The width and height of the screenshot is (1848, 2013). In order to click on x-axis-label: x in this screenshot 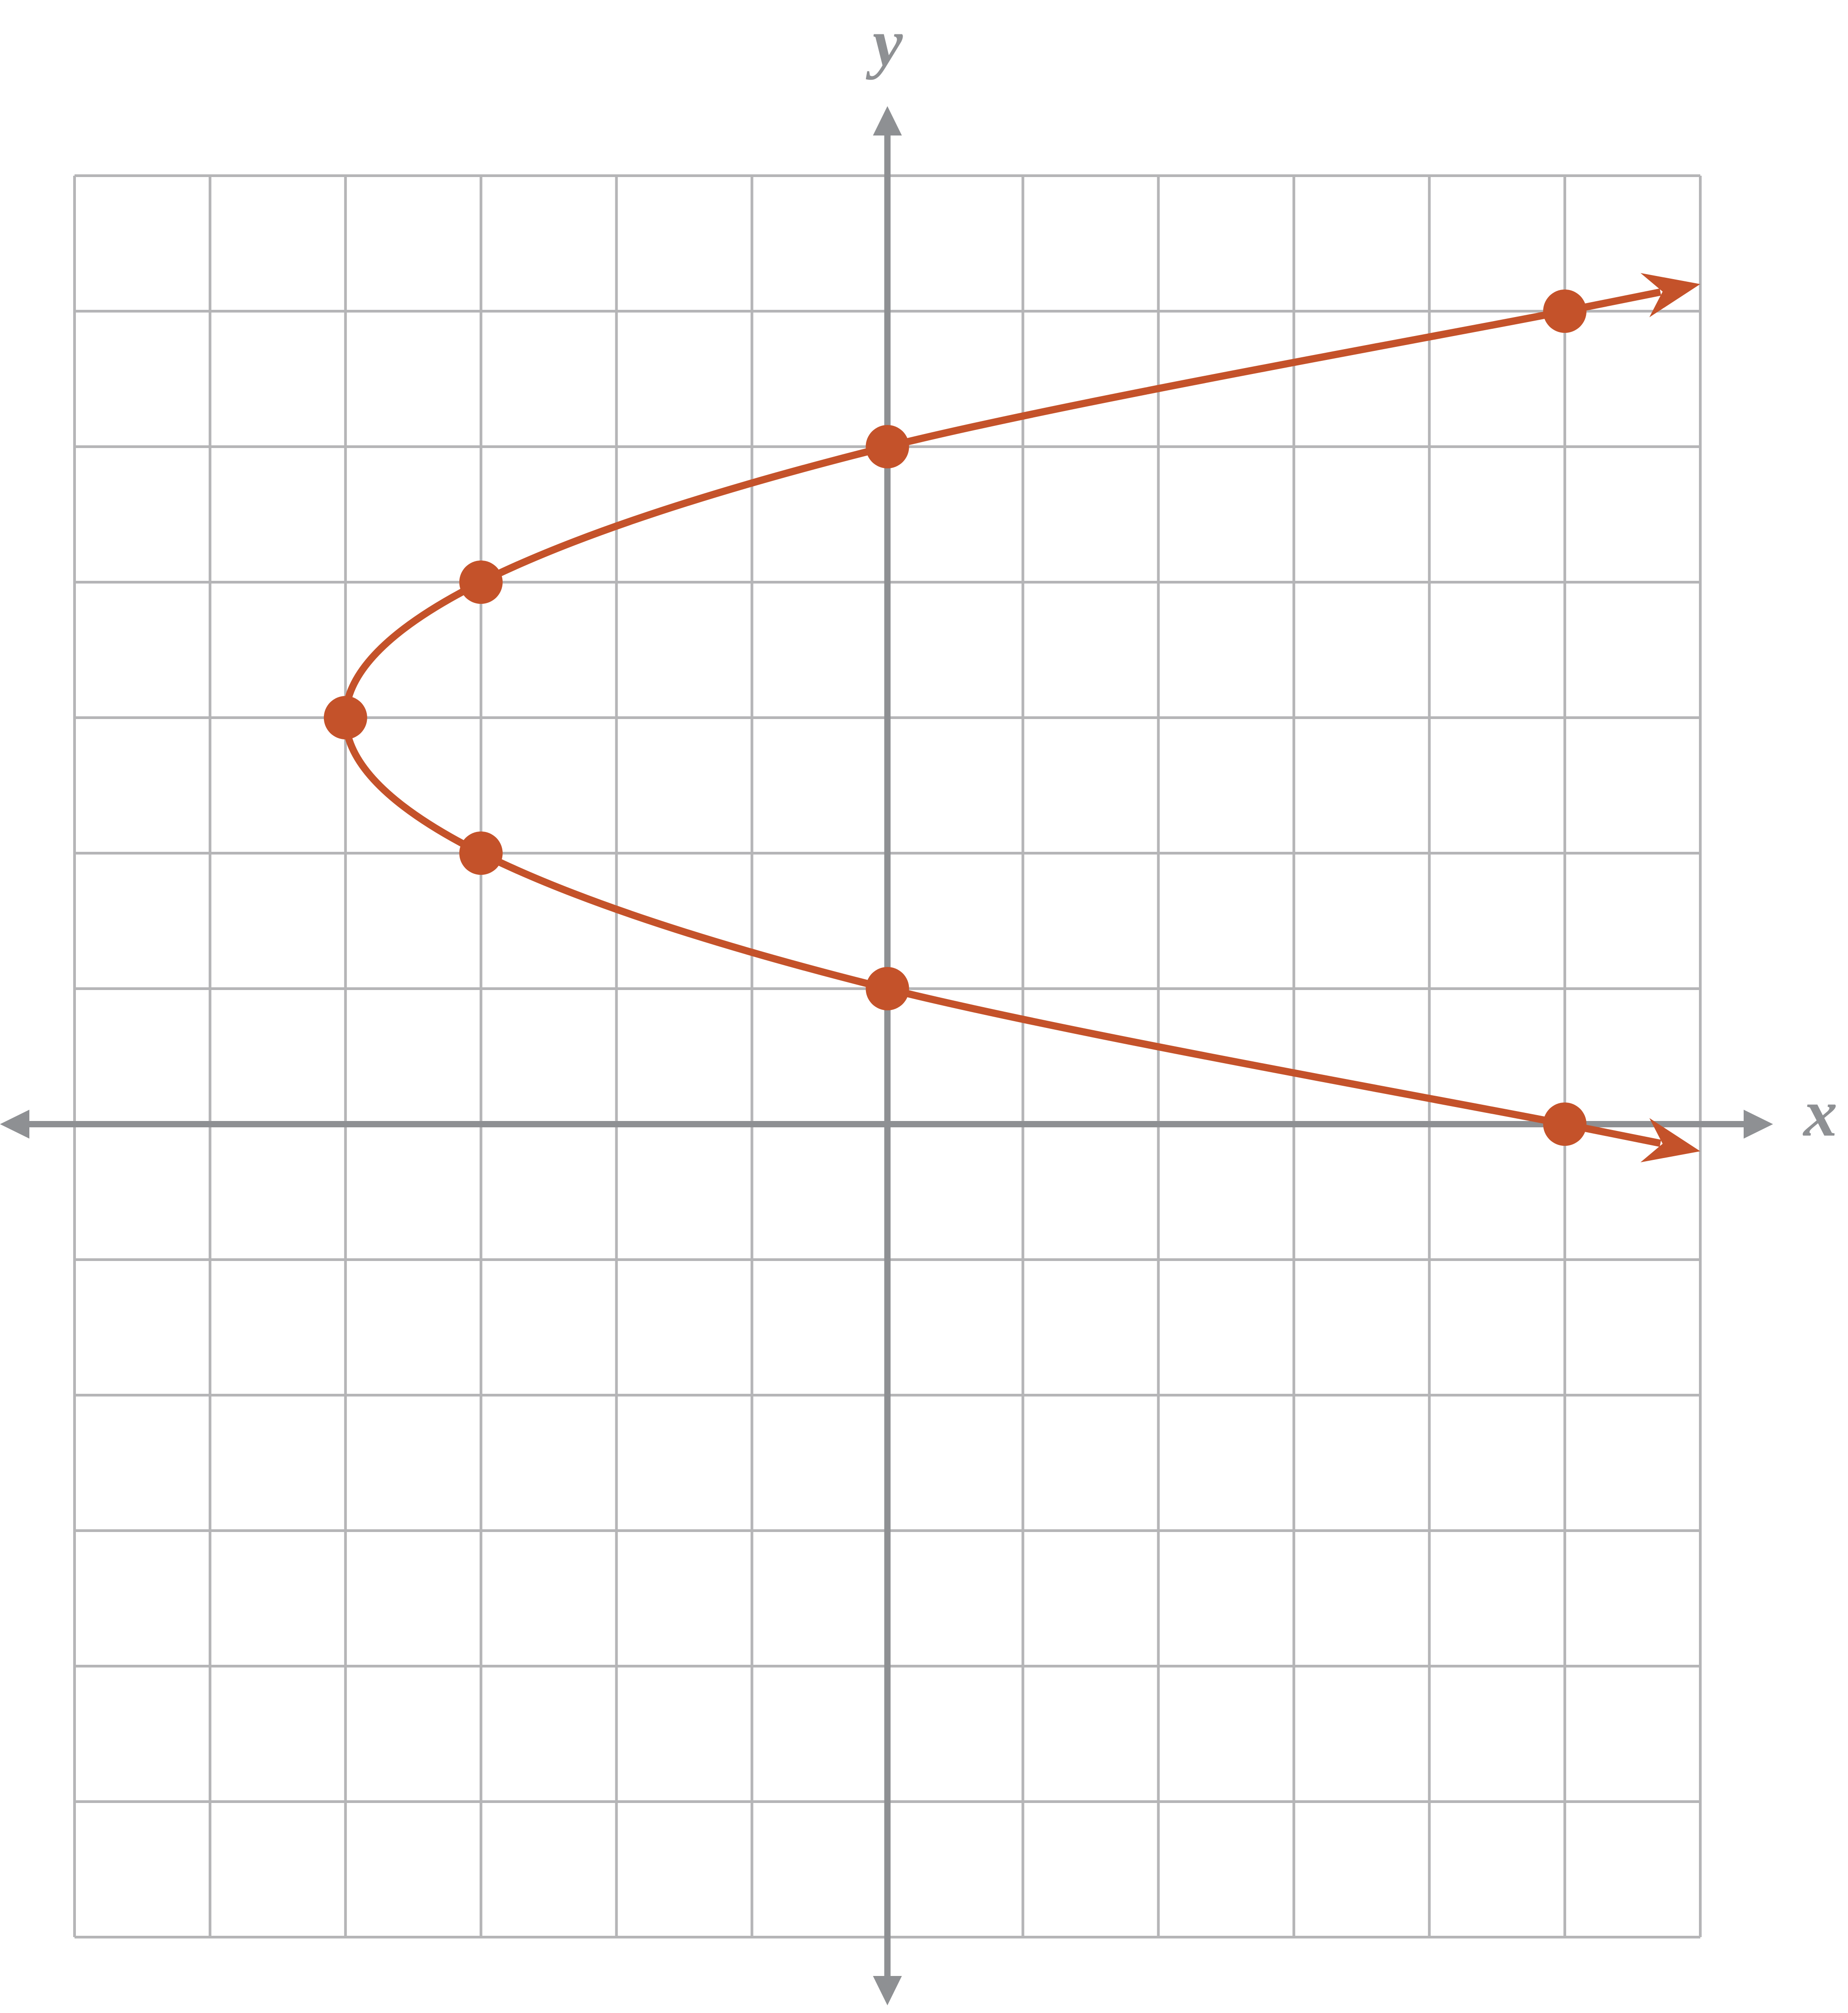, I will do `click(1820, 1112)`.